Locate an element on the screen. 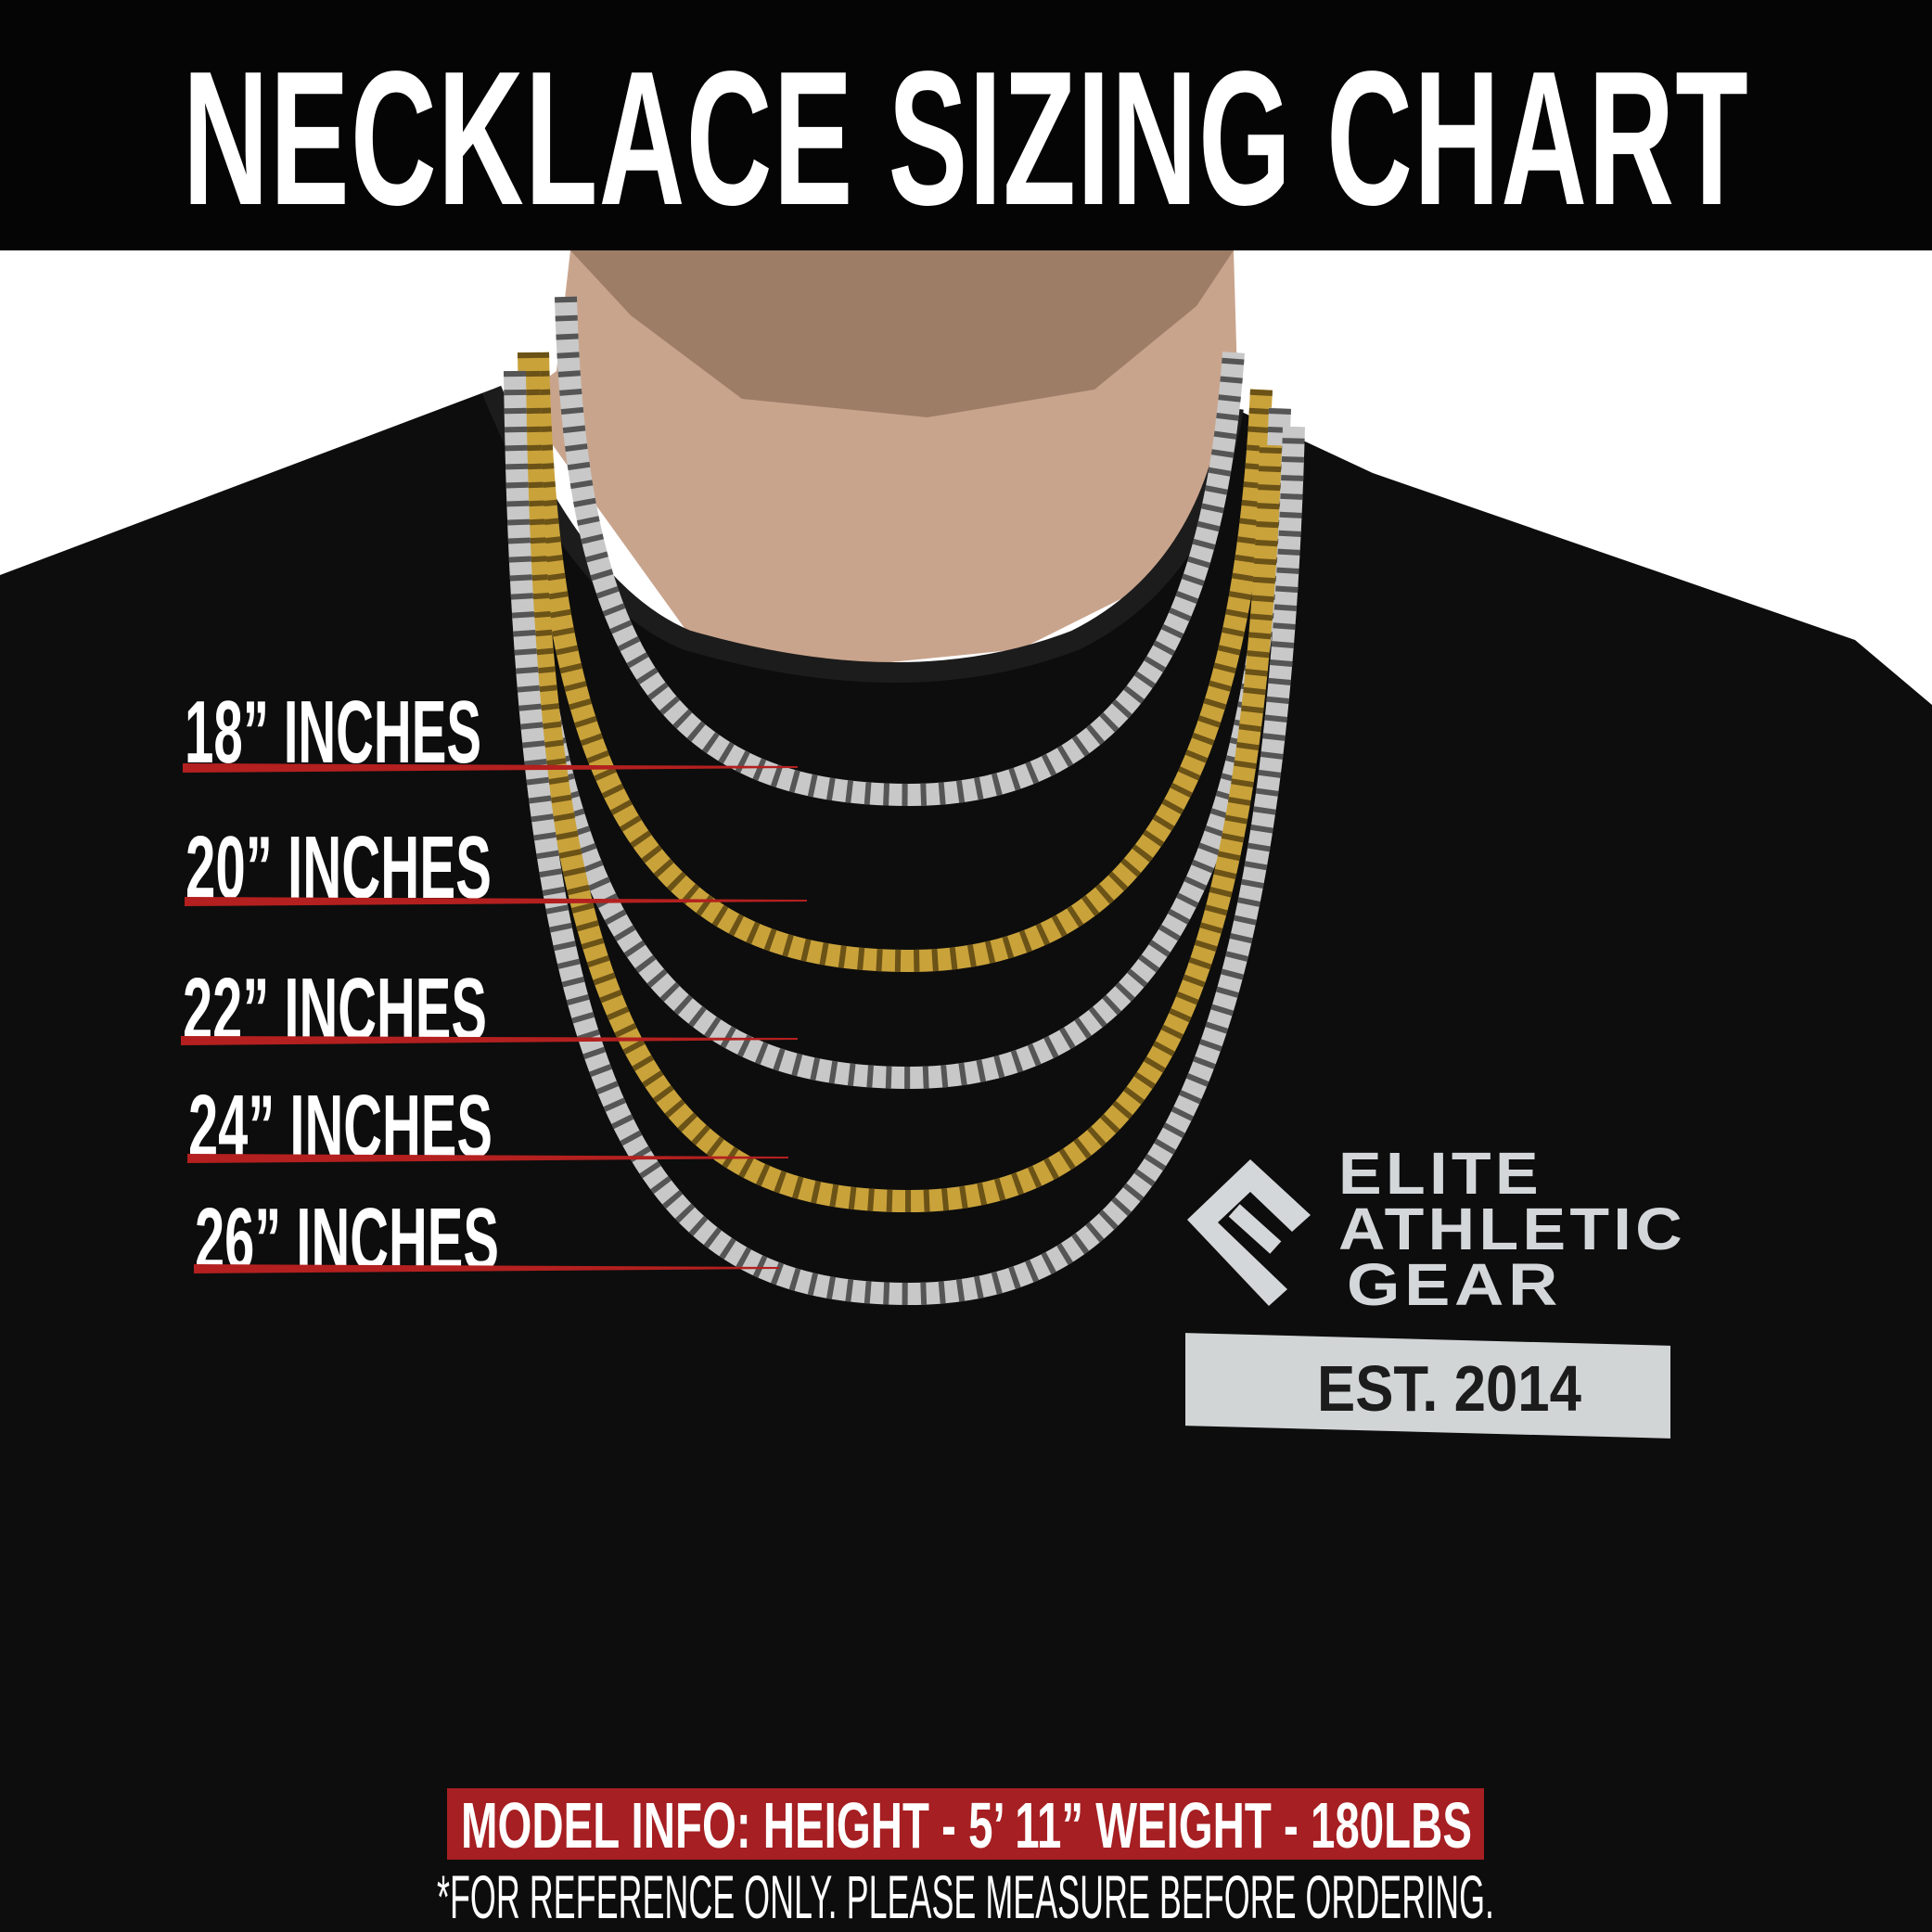 This screenshot has height=1932, width=1932. size-label-26: 26” INCHES is located at coordinates (347, 1239).